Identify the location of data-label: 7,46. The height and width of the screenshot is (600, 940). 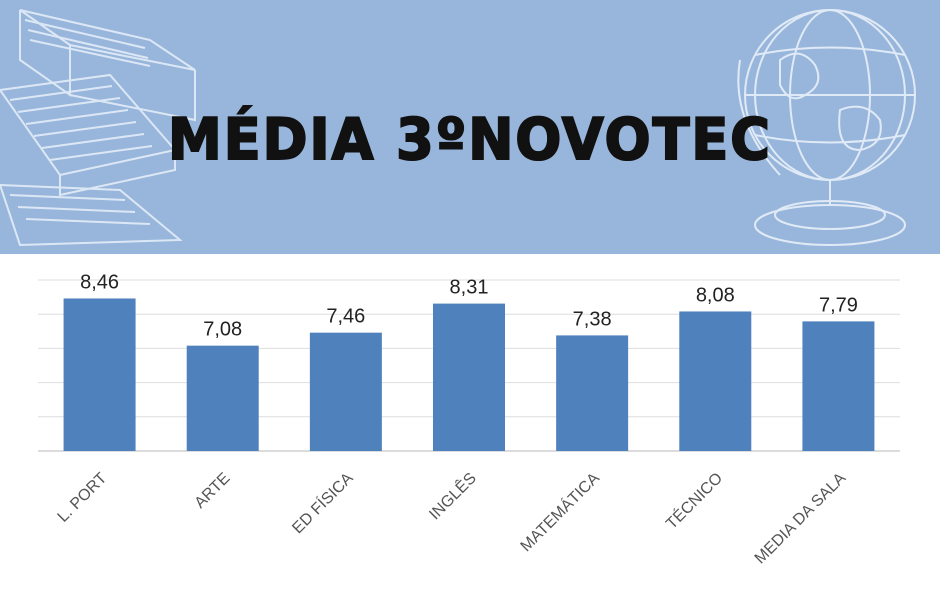
(345, 317).